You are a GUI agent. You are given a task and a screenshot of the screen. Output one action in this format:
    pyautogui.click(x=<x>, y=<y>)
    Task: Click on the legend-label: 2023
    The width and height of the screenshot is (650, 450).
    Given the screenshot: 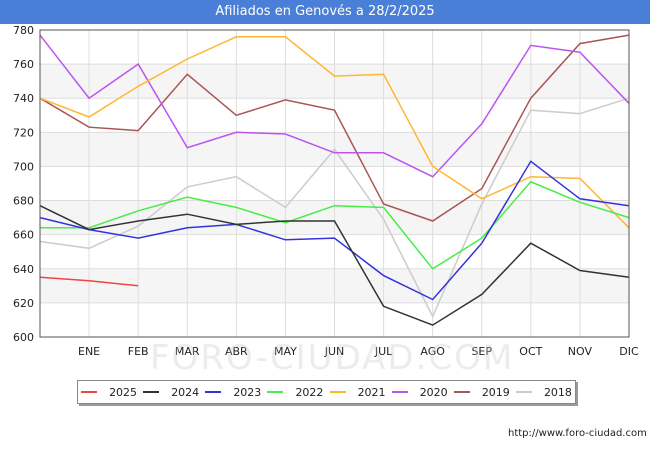 What is the action you would take?
    pyautogui.click(x=247, y=392)
    